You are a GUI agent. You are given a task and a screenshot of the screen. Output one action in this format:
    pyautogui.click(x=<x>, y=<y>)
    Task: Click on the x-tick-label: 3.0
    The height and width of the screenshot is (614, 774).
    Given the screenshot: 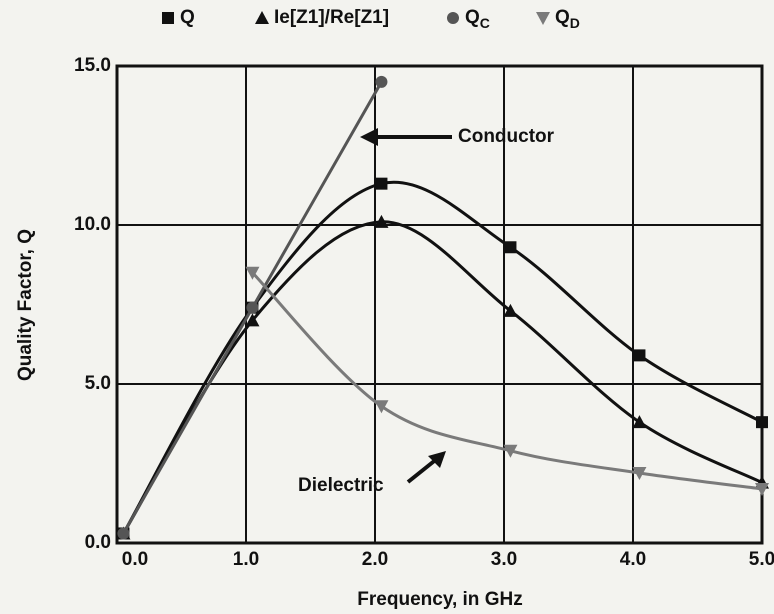 What is the action you would take?
    pyautogui.click(x=504, y=559)
    